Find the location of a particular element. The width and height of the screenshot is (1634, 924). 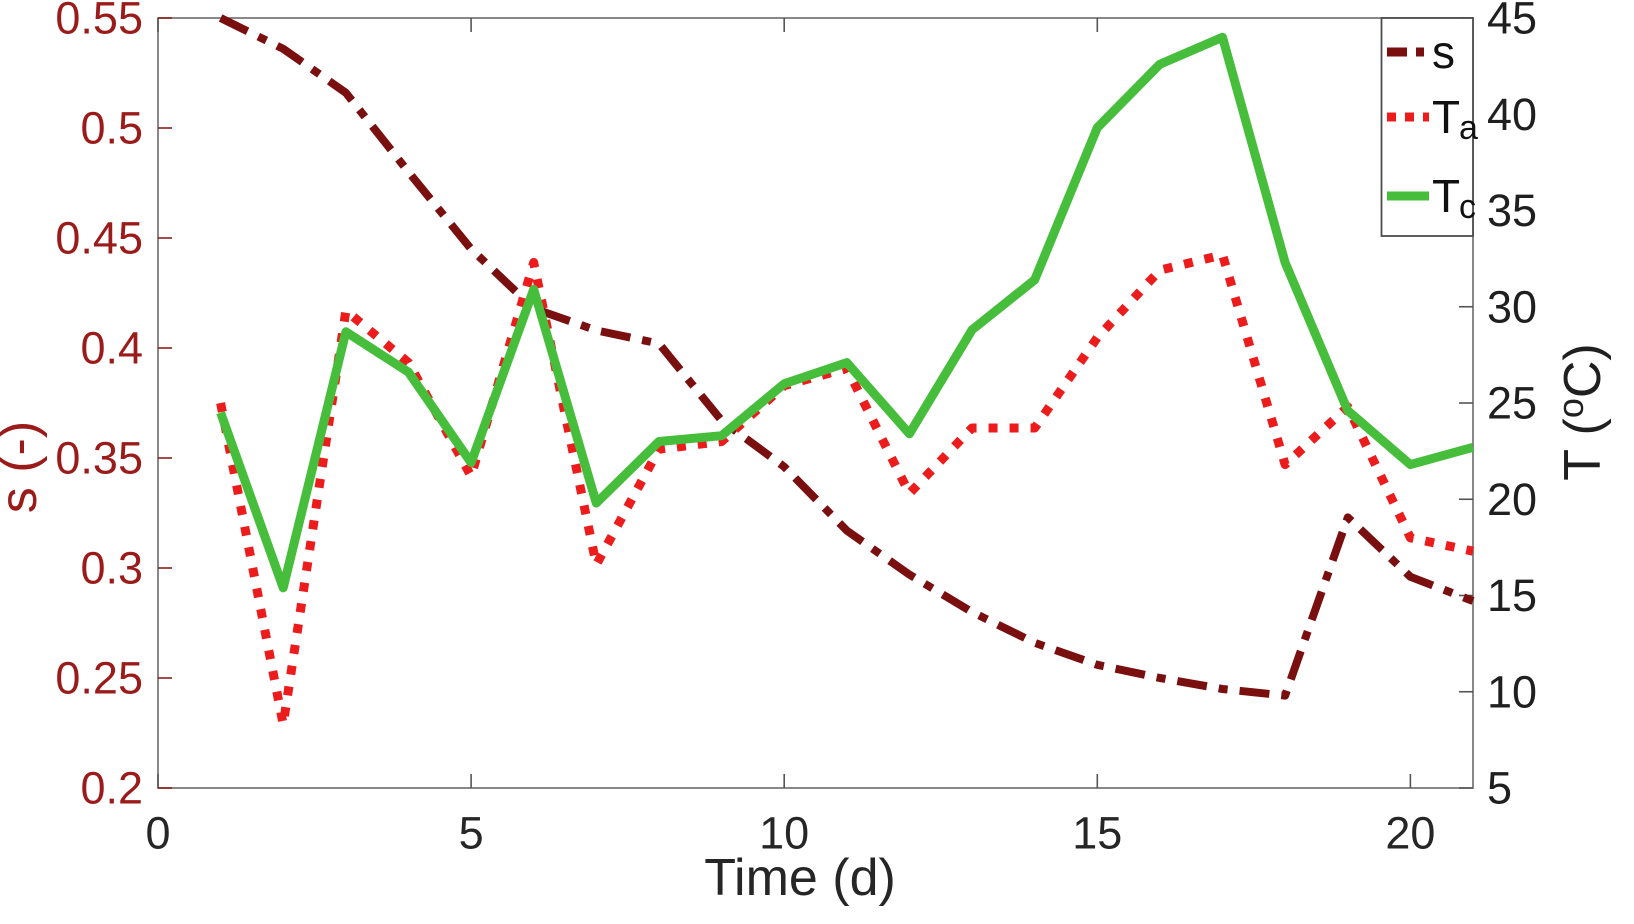

y-left-axis-label: s (-) is located at coordinates (24, 467).